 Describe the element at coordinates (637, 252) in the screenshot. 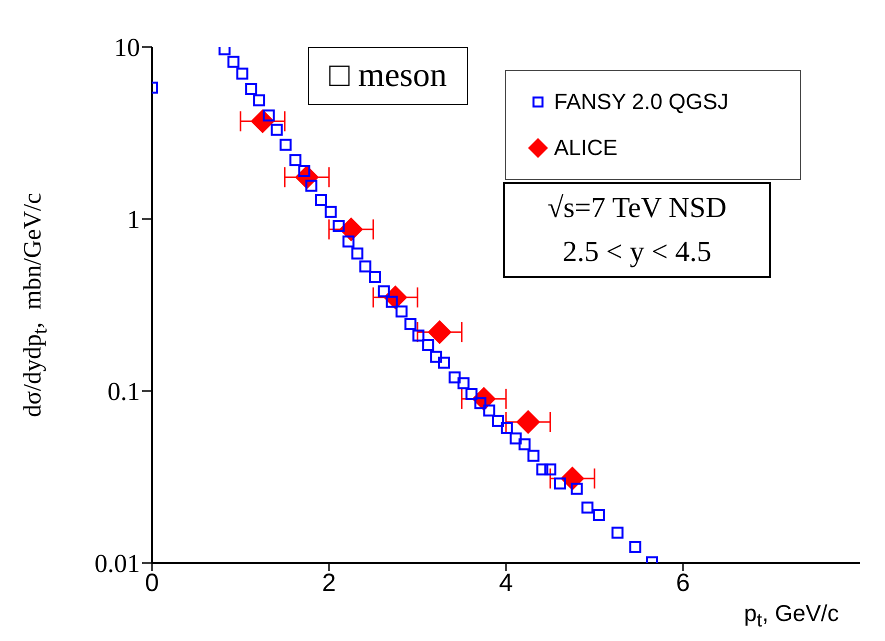

I see `annotation: 2.5 < y < 4.5` at that location.